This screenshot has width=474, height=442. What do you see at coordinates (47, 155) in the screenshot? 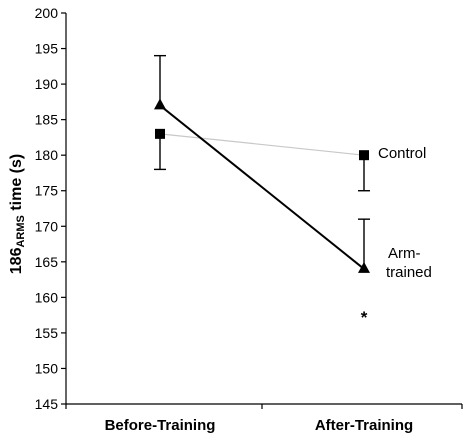
I see `y-tick-label: 180` at bounding box center [47, 155].